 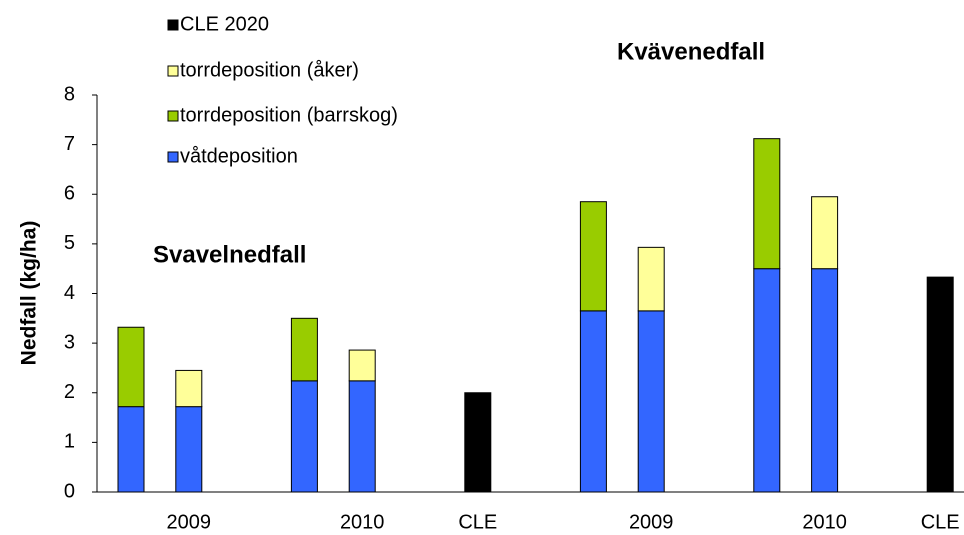 What do you see at coordinates (69, 342) in the screenshot?
I see `y-tick-label: 3` at bounding box center [69, 342].